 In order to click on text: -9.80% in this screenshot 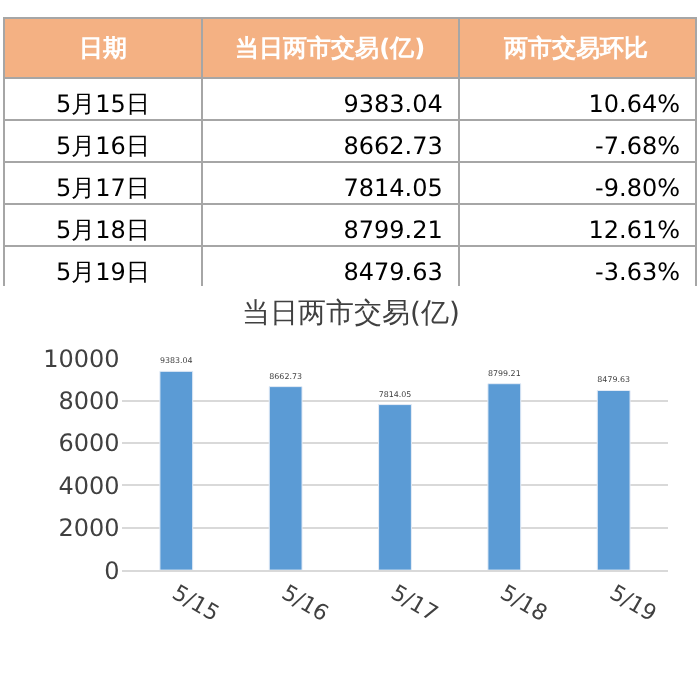, I will do `click(637, 188)`.